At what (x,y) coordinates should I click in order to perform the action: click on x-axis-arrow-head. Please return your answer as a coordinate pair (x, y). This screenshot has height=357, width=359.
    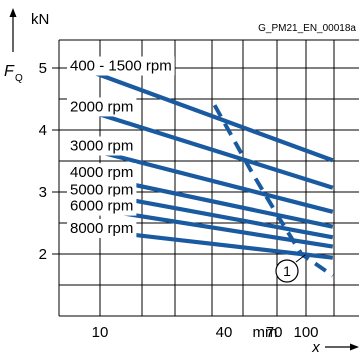
    Looking at the image, I should click on (354, 347).